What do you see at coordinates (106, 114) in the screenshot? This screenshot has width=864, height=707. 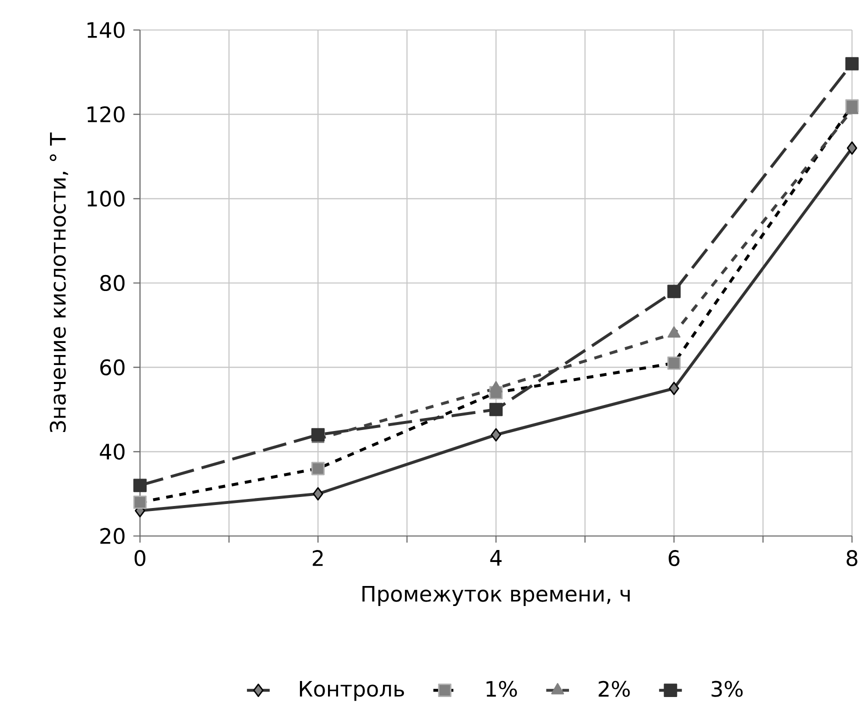 I see `y-tick-label: 120` at bounding box center [106, 114].